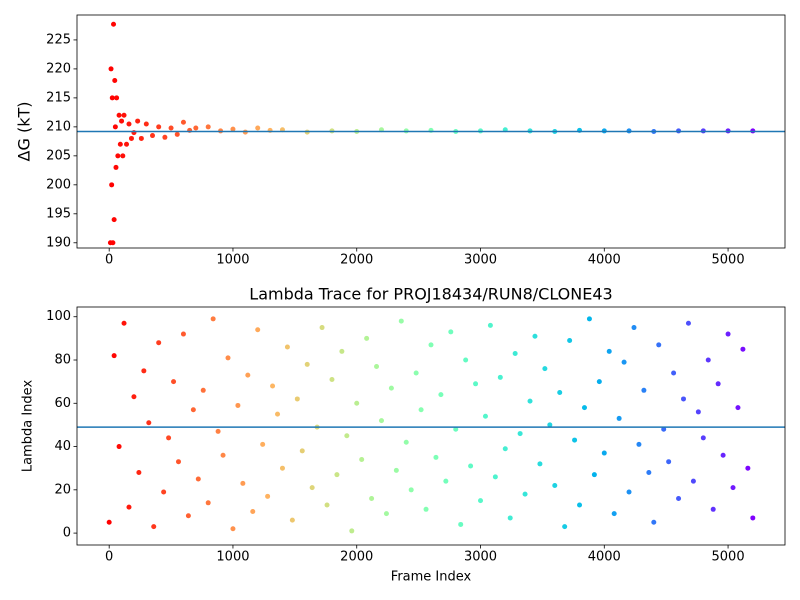 The height and width of the screenshot is (600, 800). What do you see at coordinates (58, 126) in the screenshot?
I see `y-tick-label: 210` at bounding box center [58, 126].